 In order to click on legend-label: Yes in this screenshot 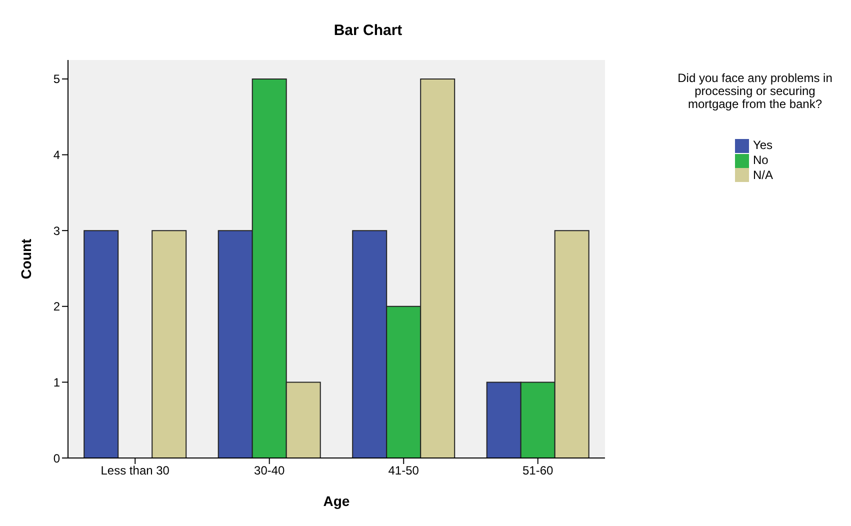, I will do `click(762, 145)`.